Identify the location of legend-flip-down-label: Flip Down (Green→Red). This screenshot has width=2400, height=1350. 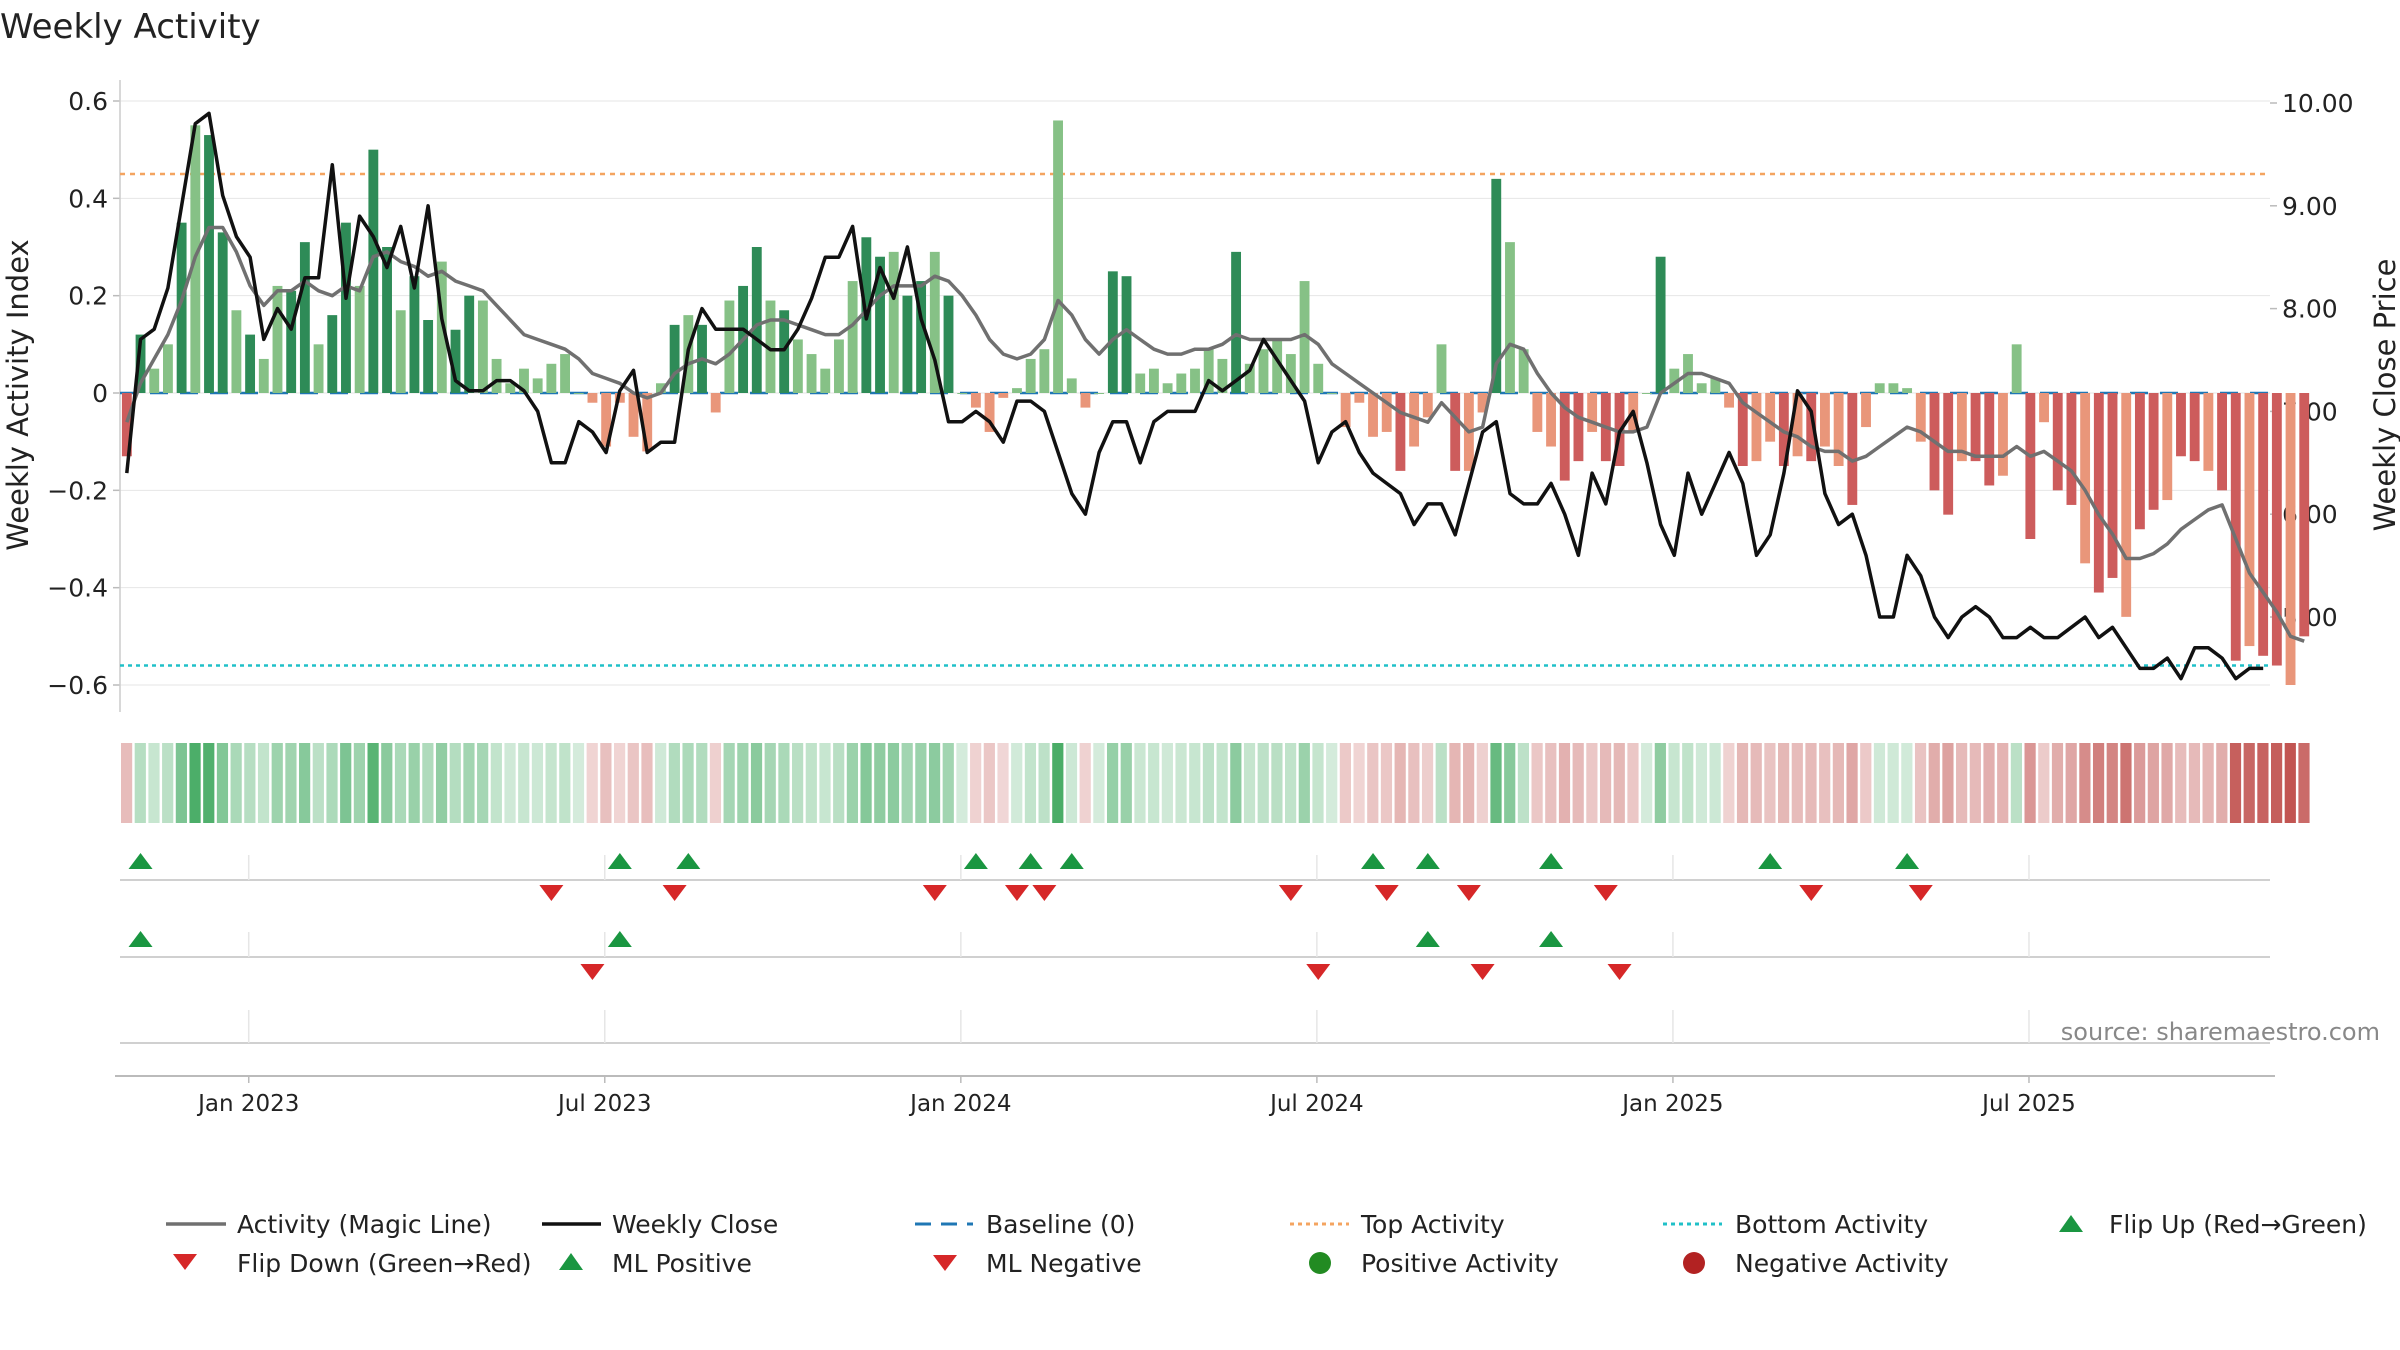
(384, 1263).